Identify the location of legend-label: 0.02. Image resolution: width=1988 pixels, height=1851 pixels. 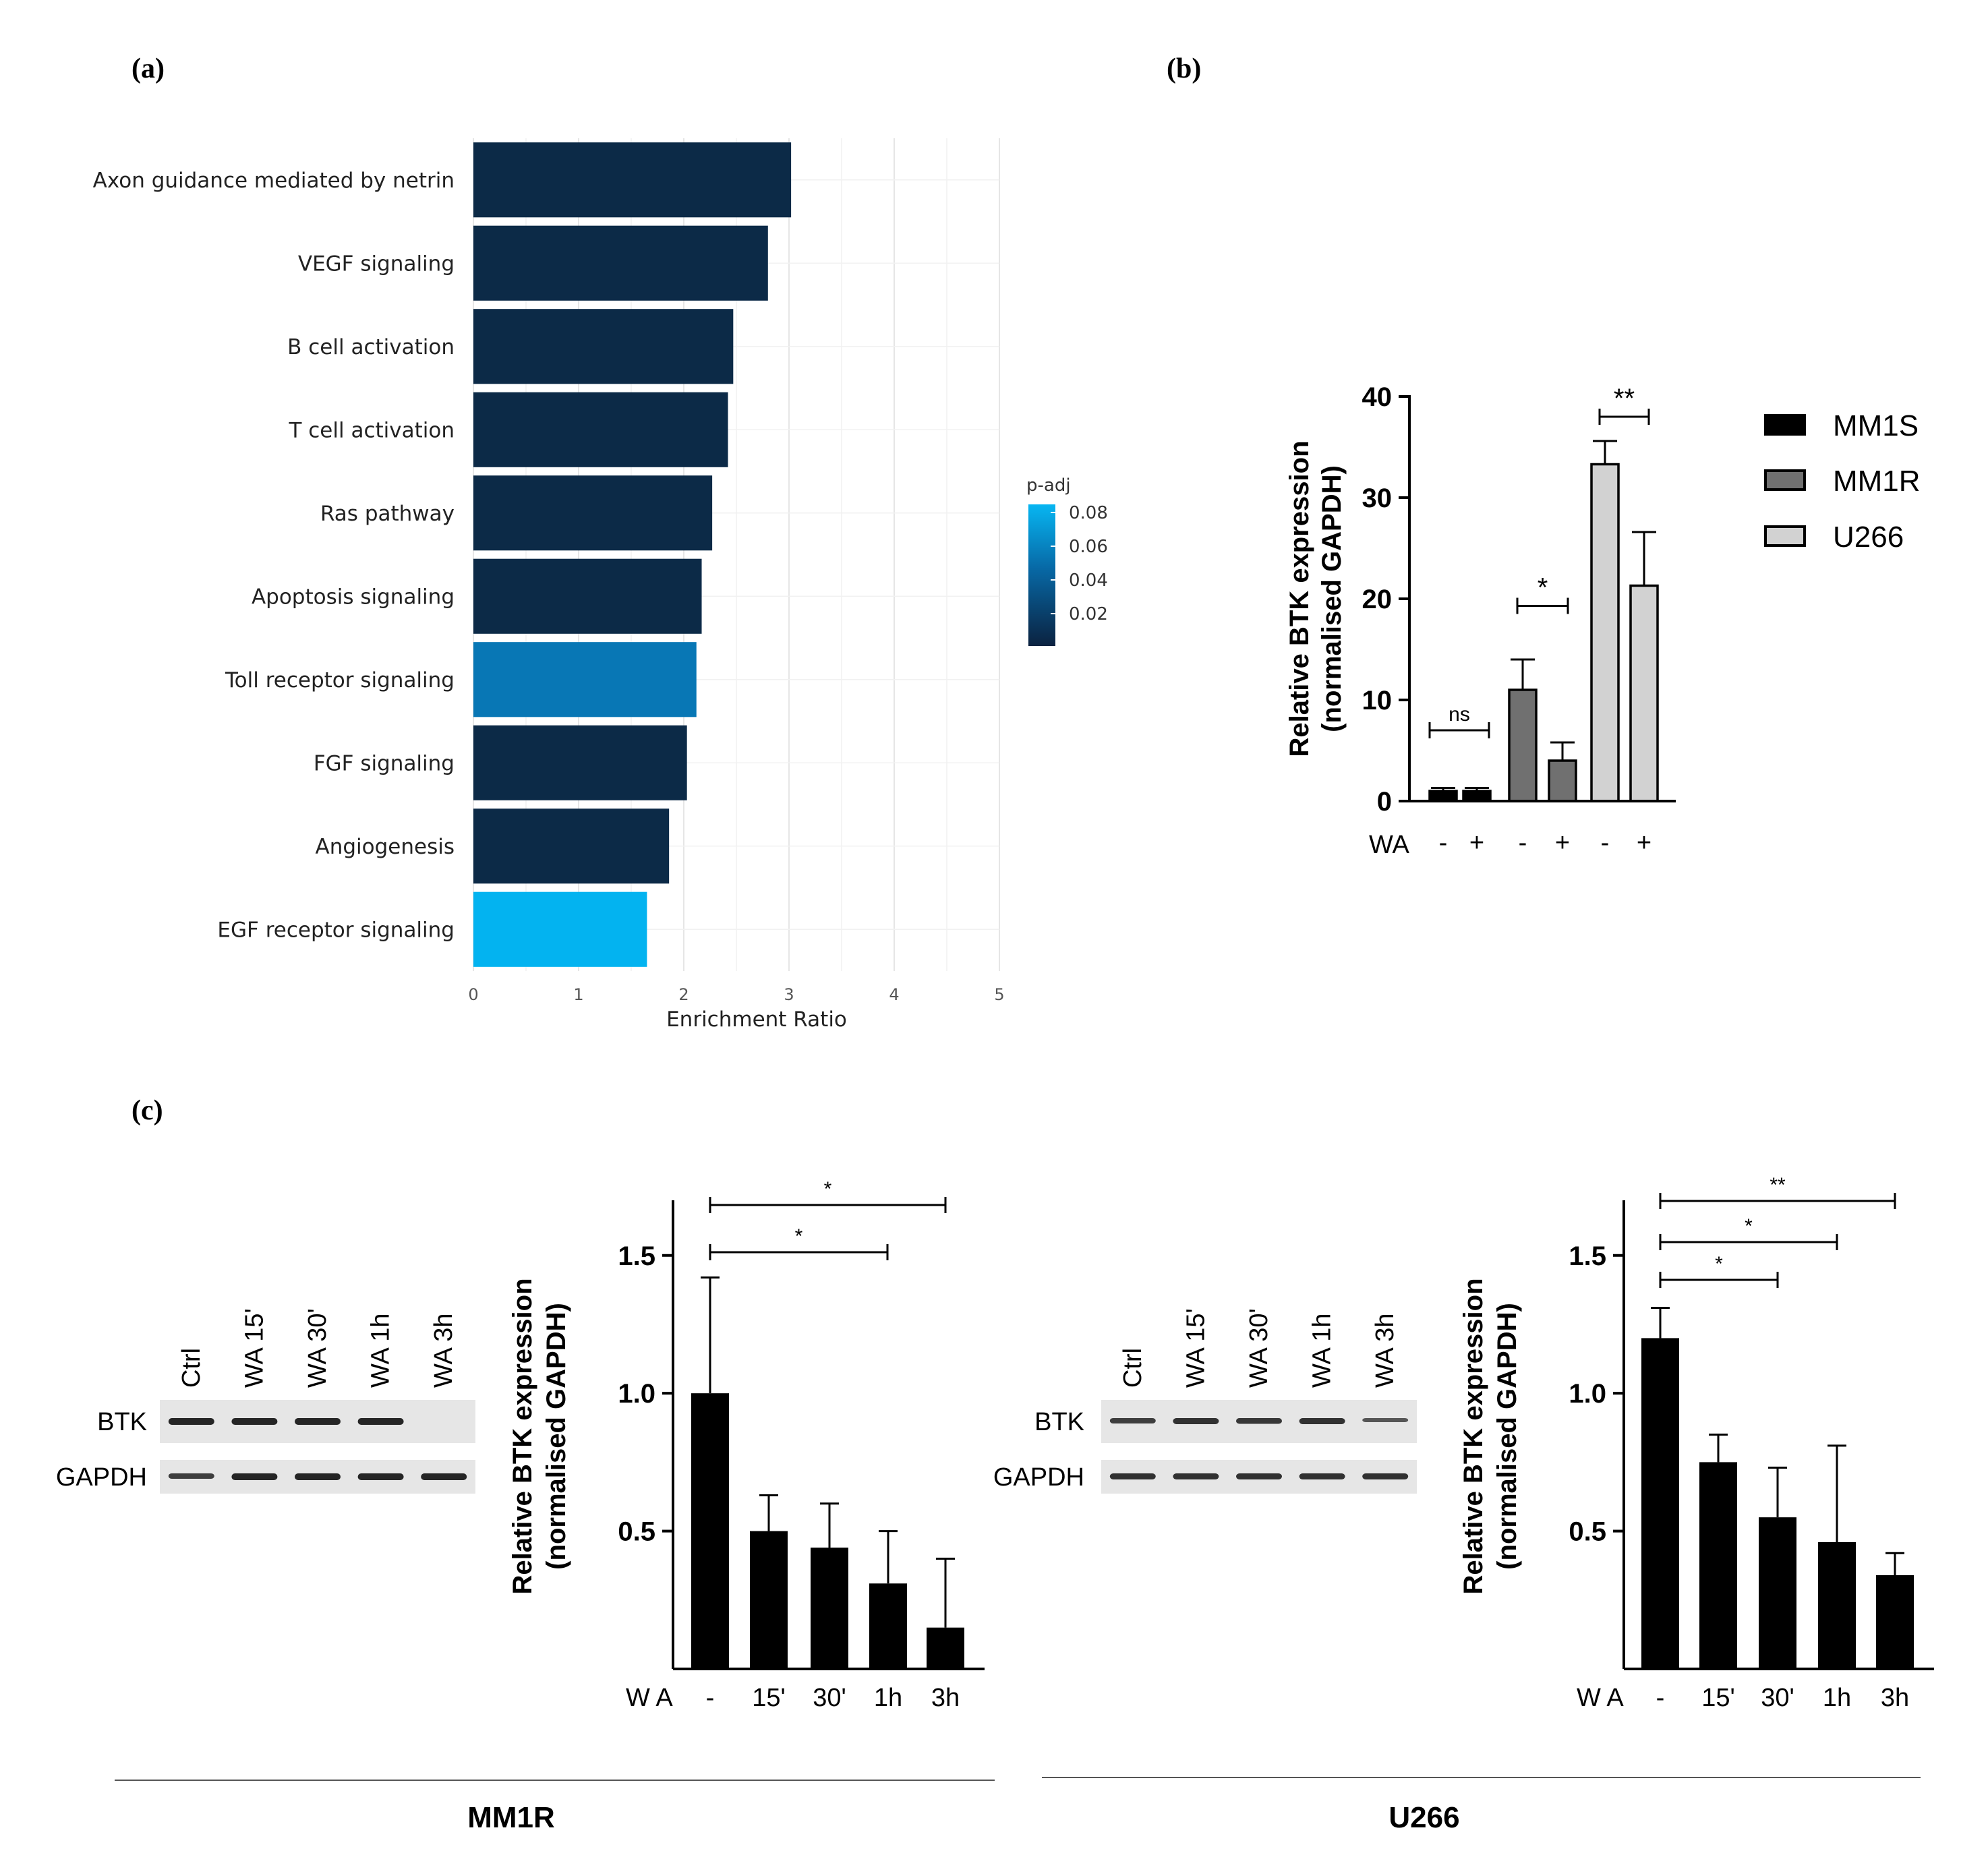
(1088, 614).